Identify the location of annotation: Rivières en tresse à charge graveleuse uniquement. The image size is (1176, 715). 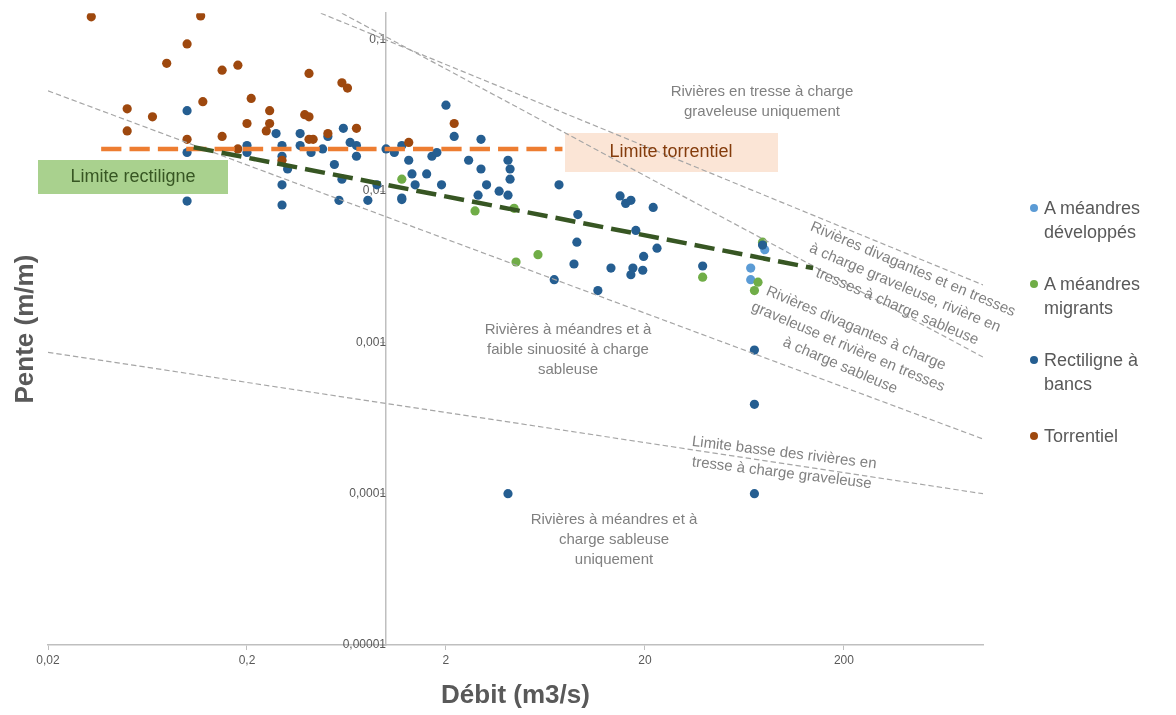
(762, 101).